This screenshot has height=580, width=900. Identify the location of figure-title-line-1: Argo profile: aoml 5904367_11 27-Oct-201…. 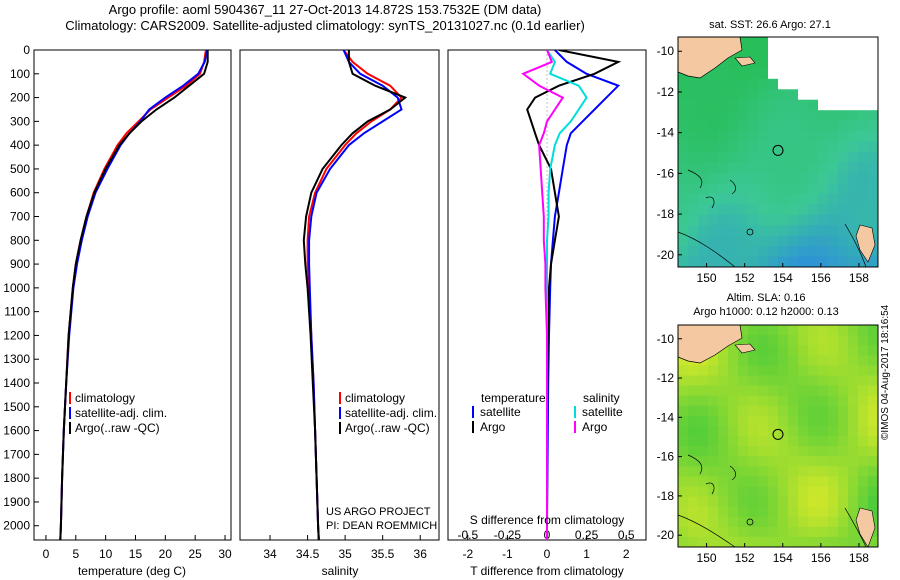
(325, 9).